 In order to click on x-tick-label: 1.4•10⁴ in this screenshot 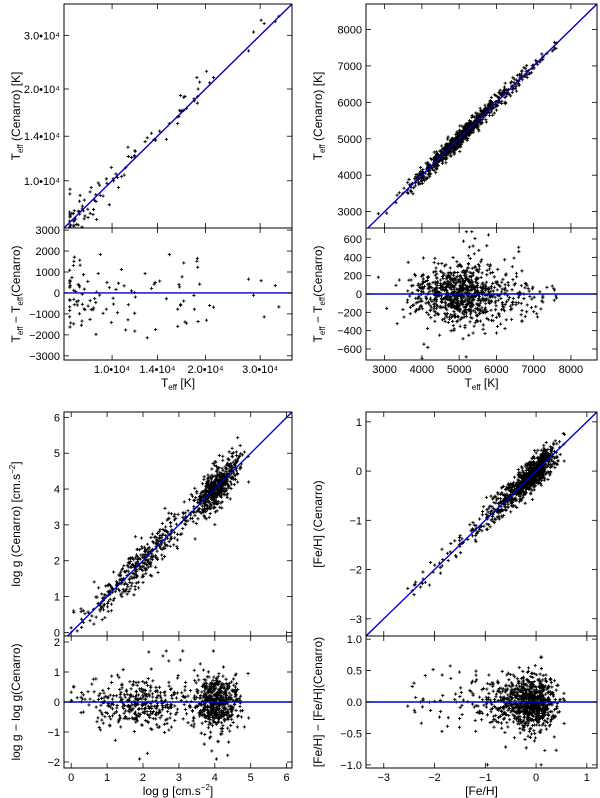, I will do `click(157, 370)`.